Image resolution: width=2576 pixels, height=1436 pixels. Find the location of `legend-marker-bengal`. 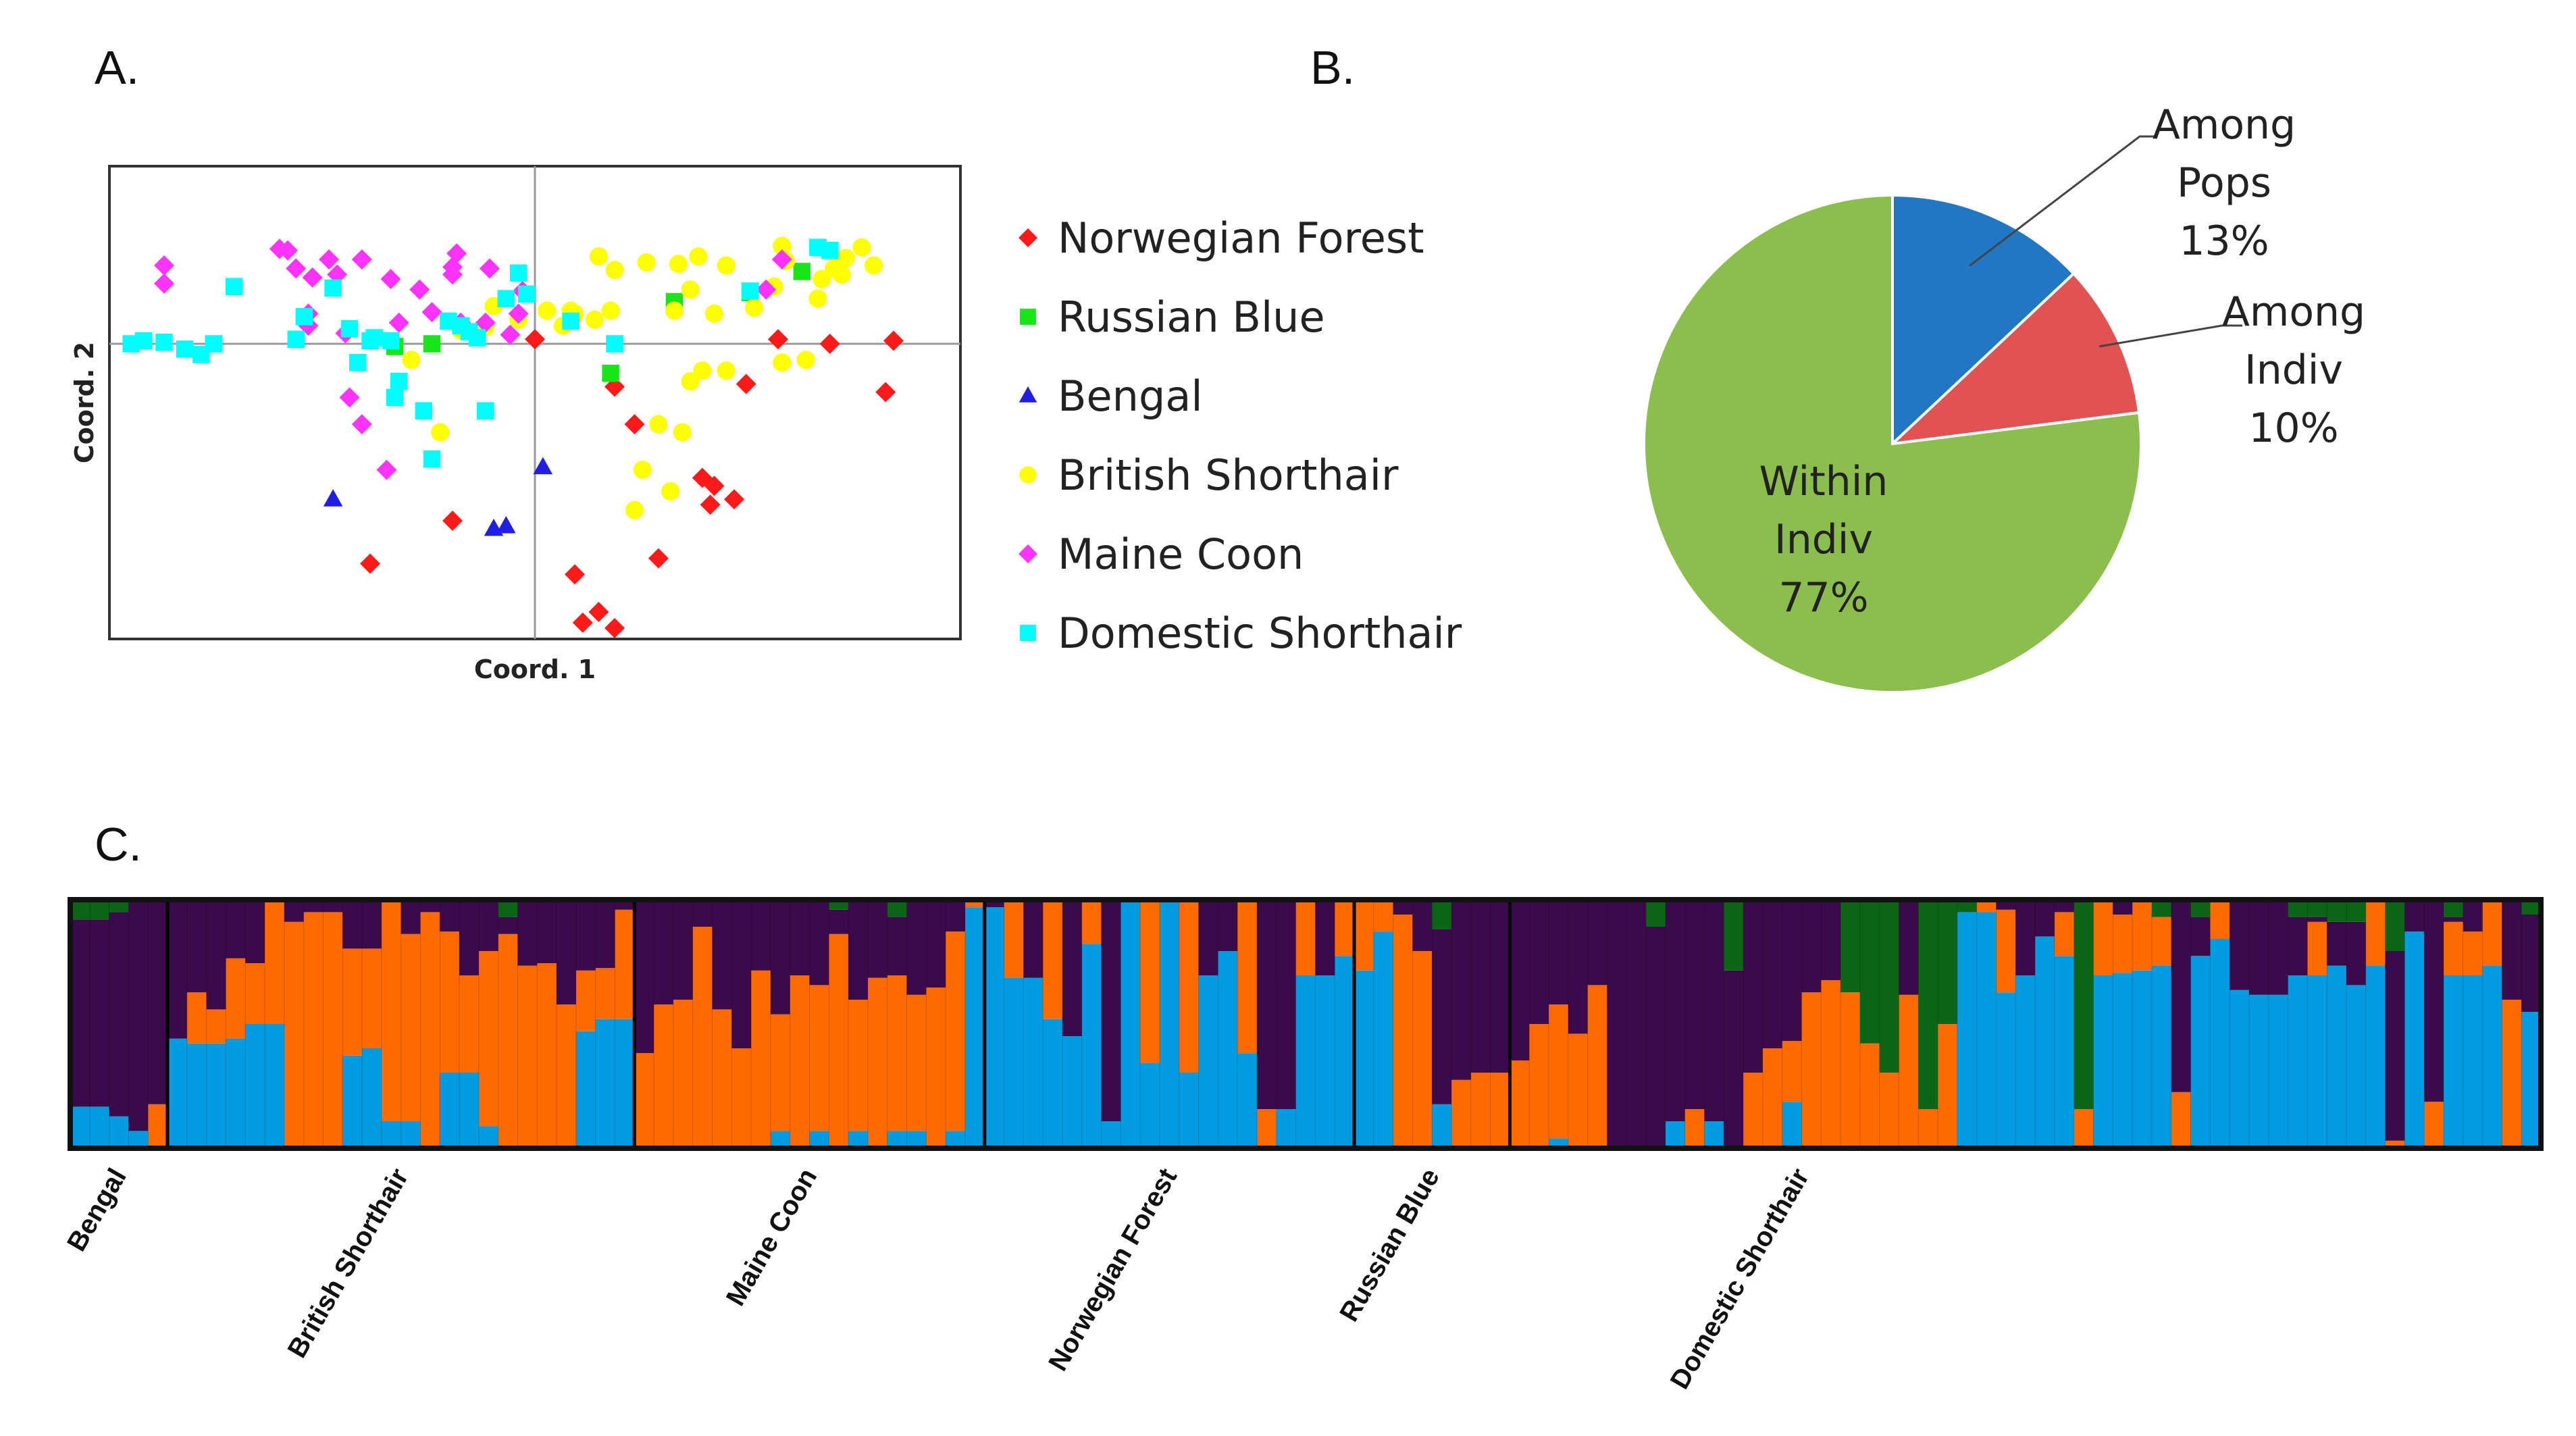

legend-marker-bengal is located at coordinates (1028, 394).